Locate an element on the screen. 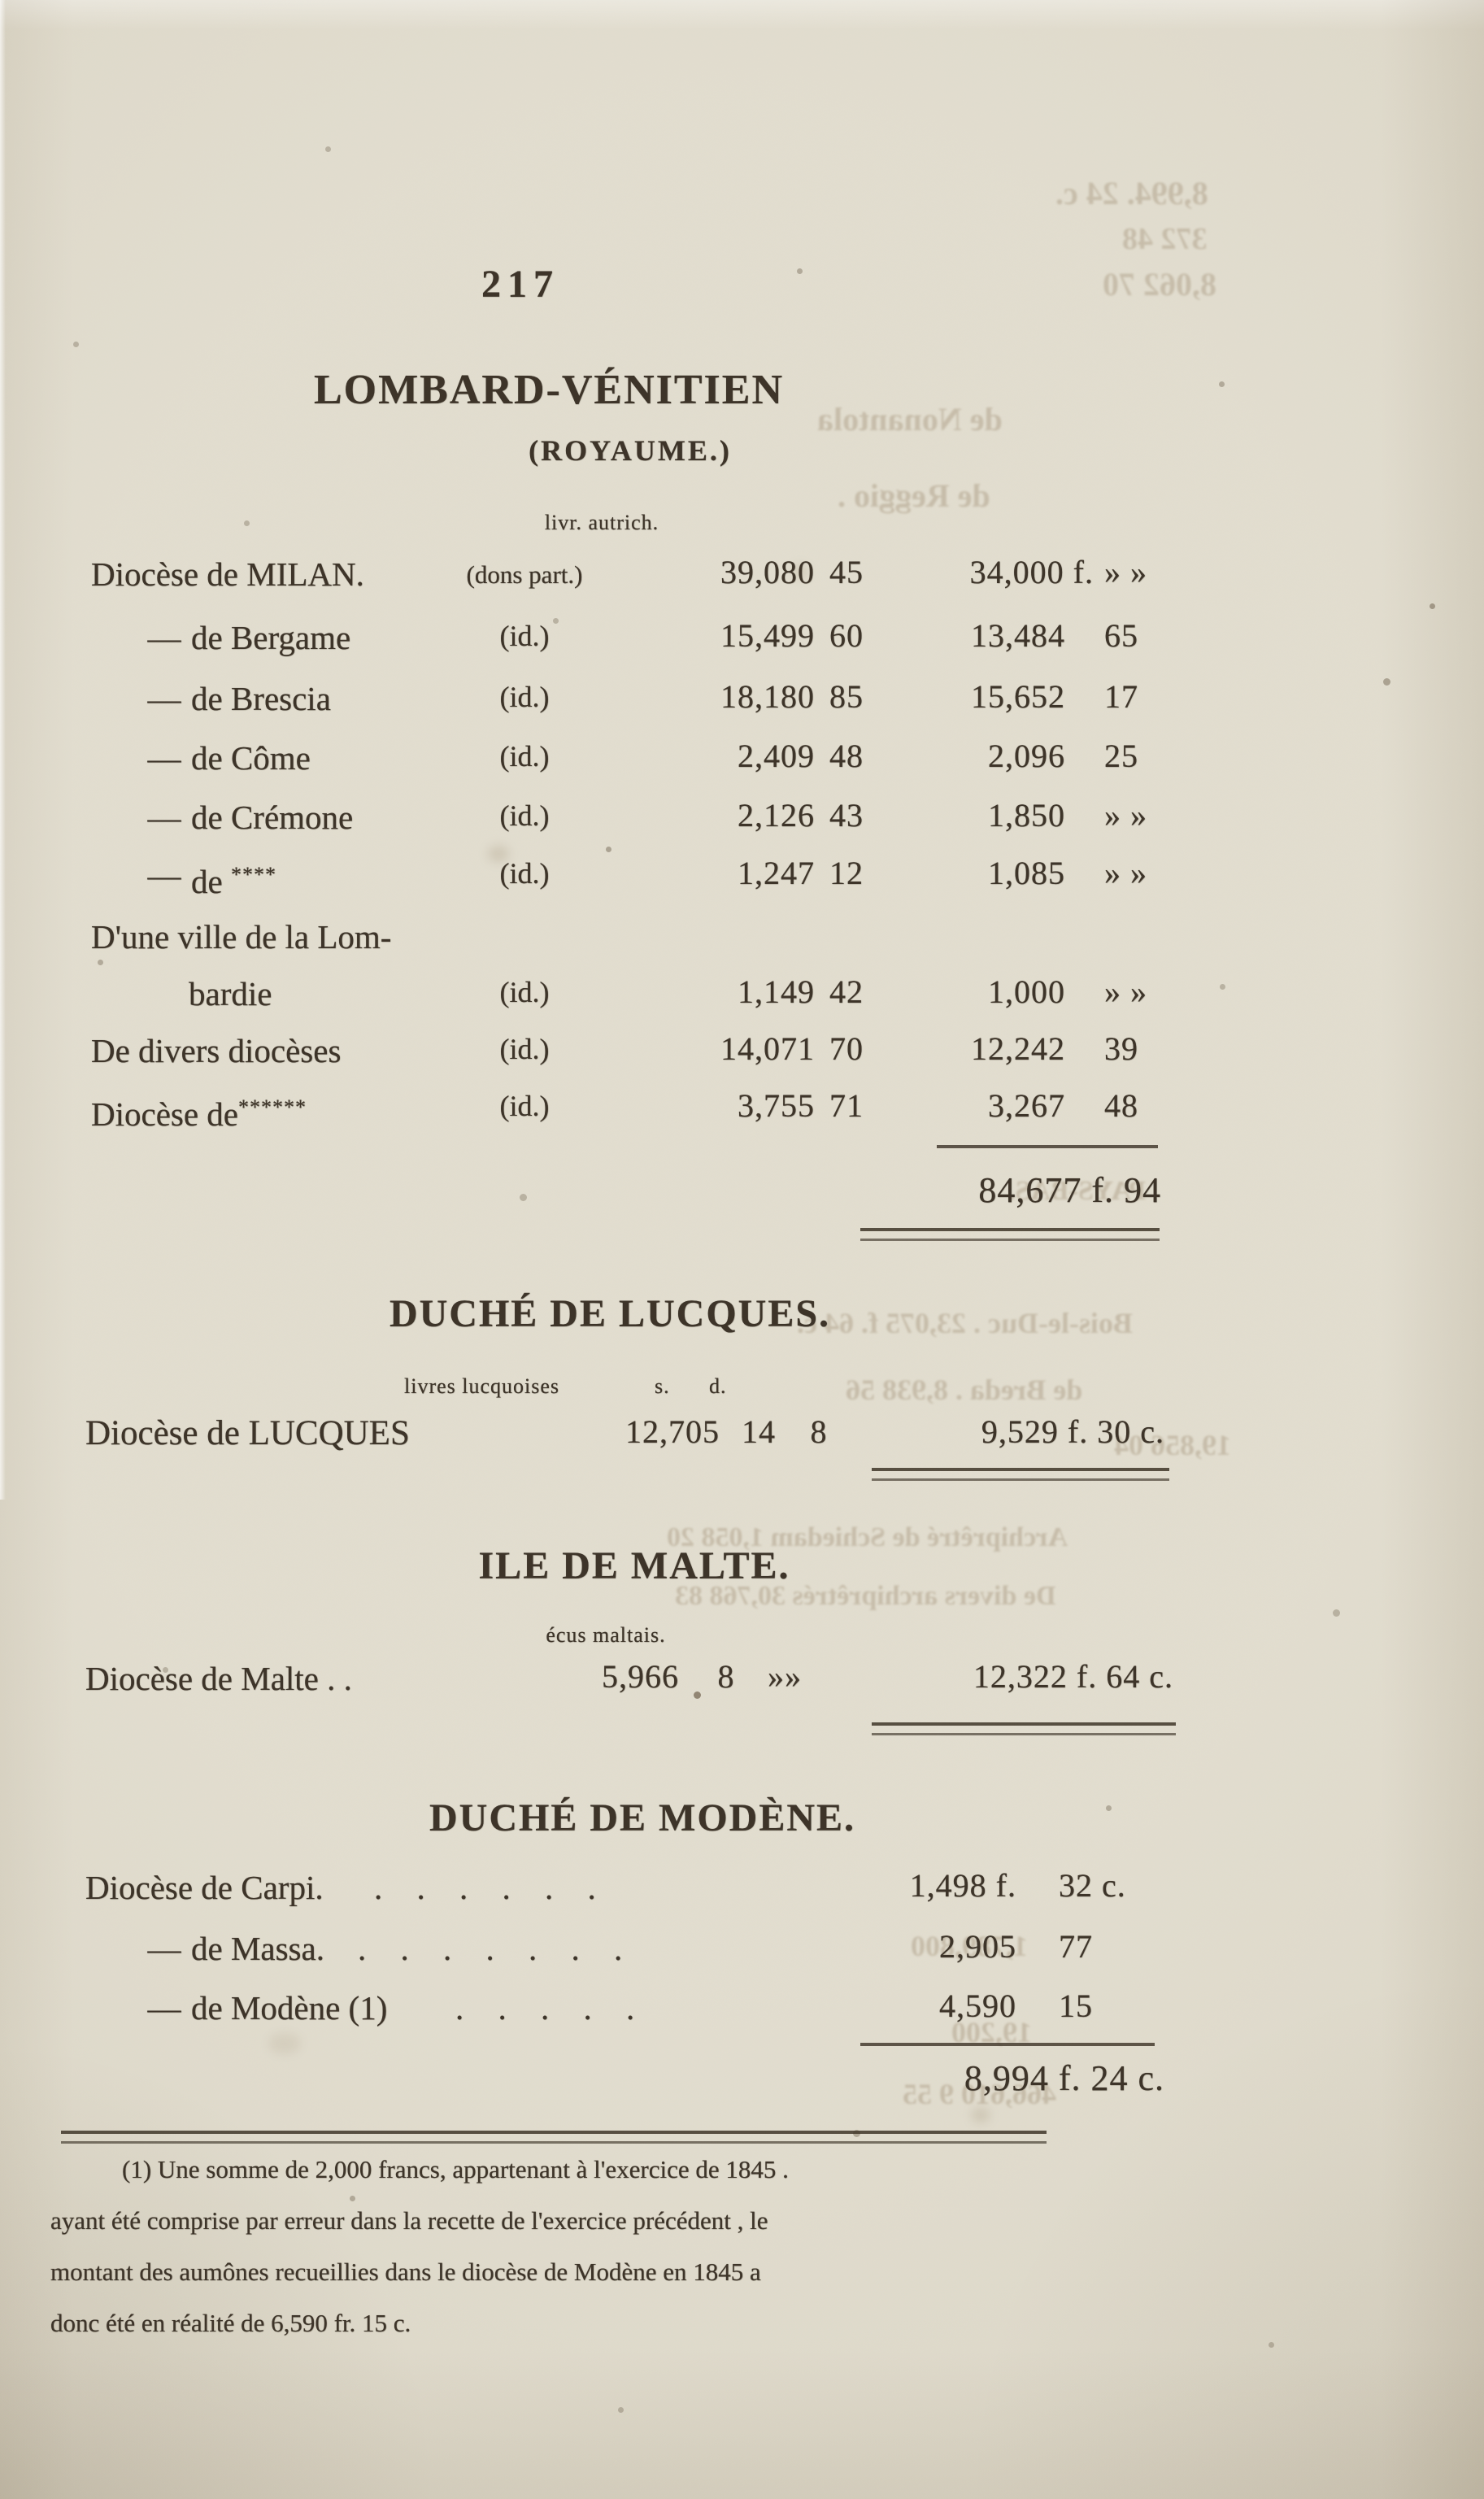 The width and height of the screenshot is (1484, 2499). unit-header-lucques: livres lucquoises is located at coordinates (482, 1386).